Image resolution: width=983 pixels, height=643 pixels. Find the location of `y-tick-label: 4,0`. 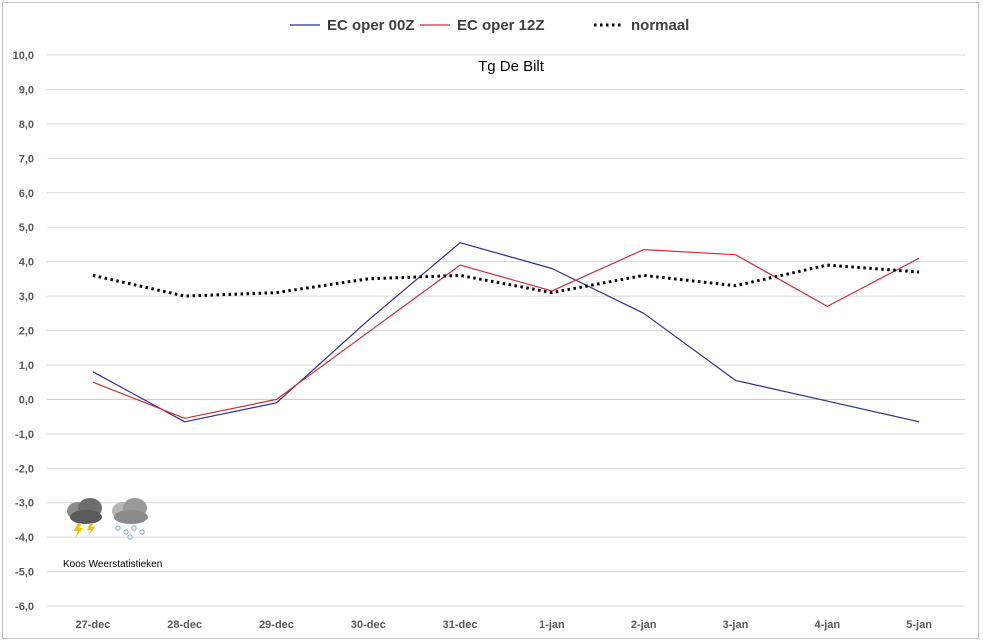

y-tick-label: 4,0 is located at coordinates (26, 263).